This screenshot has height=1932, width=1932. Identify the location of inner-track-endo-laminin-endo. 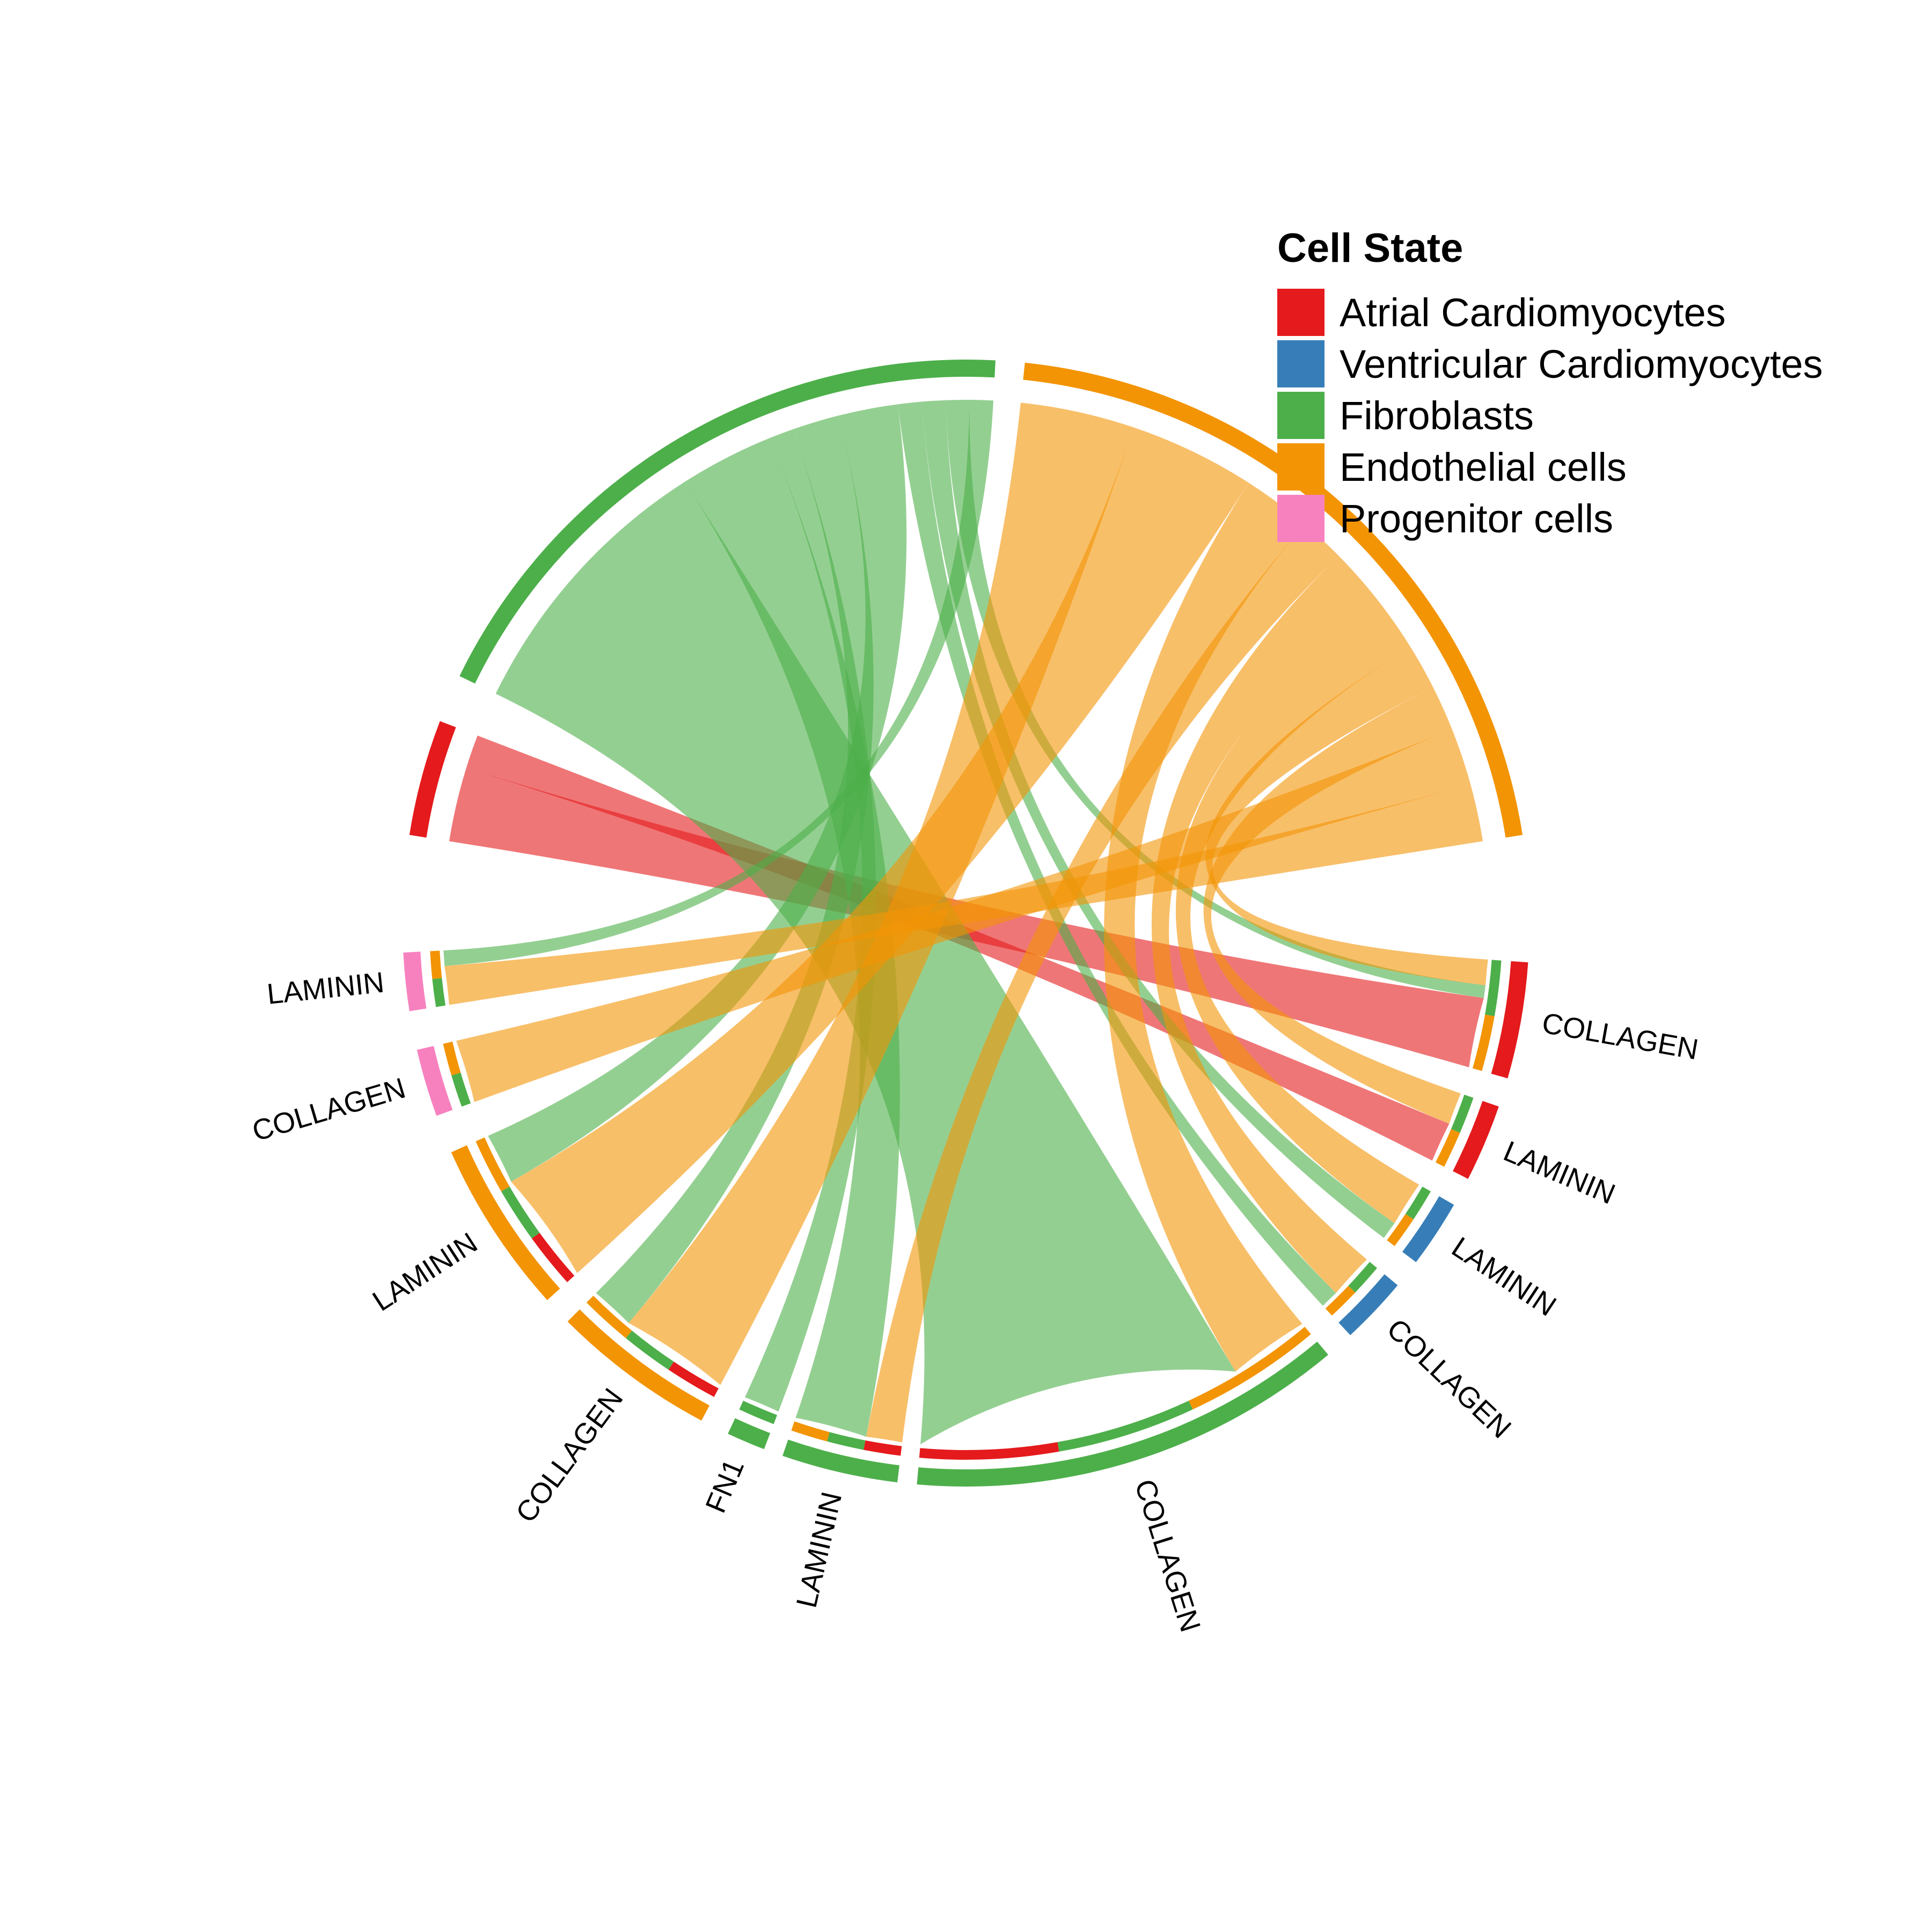
(492, 1164).